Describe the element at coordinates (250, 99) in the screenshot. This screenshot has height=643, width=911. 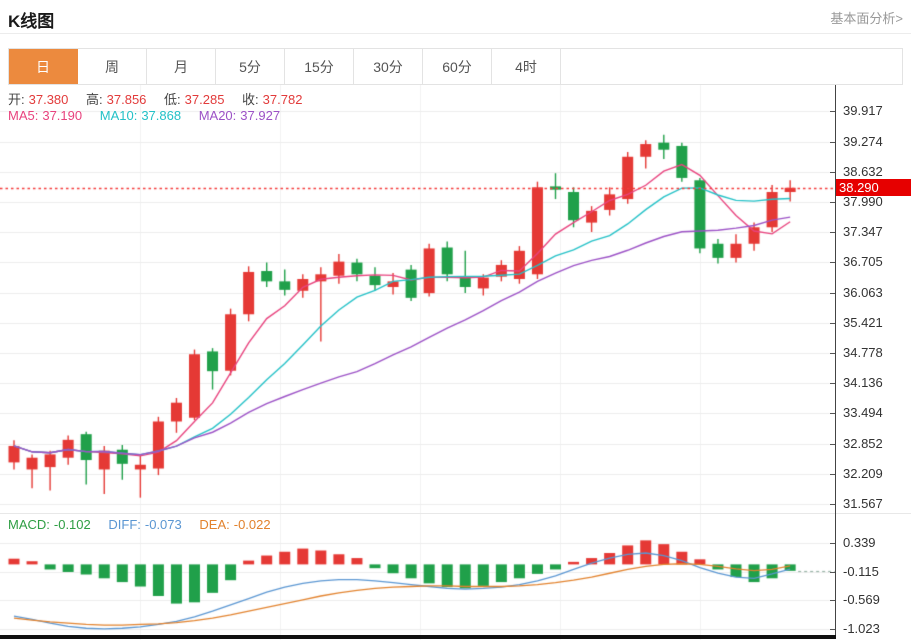
I see `close-label: 收:` at that location.